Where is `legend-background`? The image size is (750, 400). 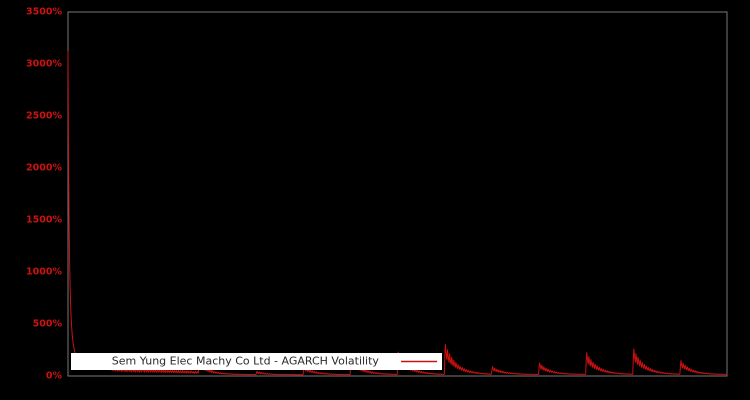 legend-background is located at coordinates (256, 361).